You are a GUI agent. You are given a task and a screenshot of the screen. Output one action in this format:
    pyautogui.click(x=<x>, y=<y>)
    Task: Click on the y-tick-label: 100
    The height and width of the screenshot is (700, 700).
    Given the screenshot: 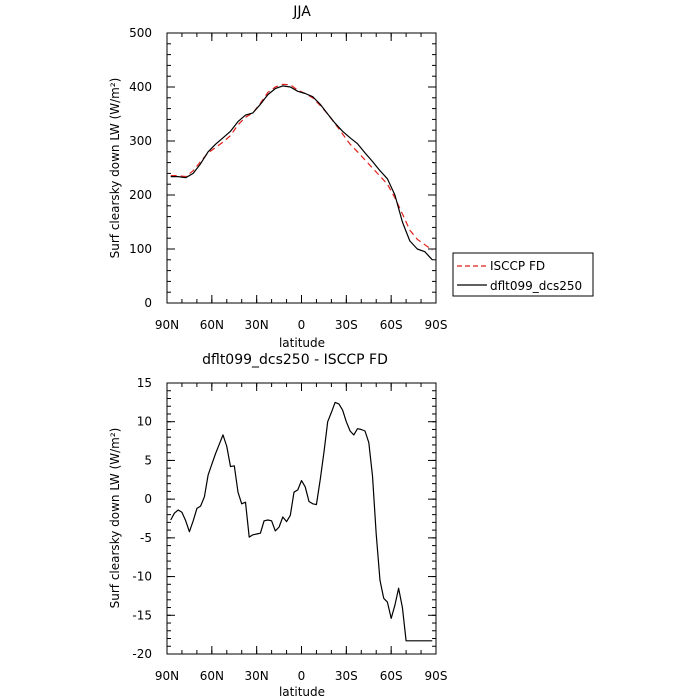 What is the action you would take?
    pyautogui.click(x=140, y=249)
    